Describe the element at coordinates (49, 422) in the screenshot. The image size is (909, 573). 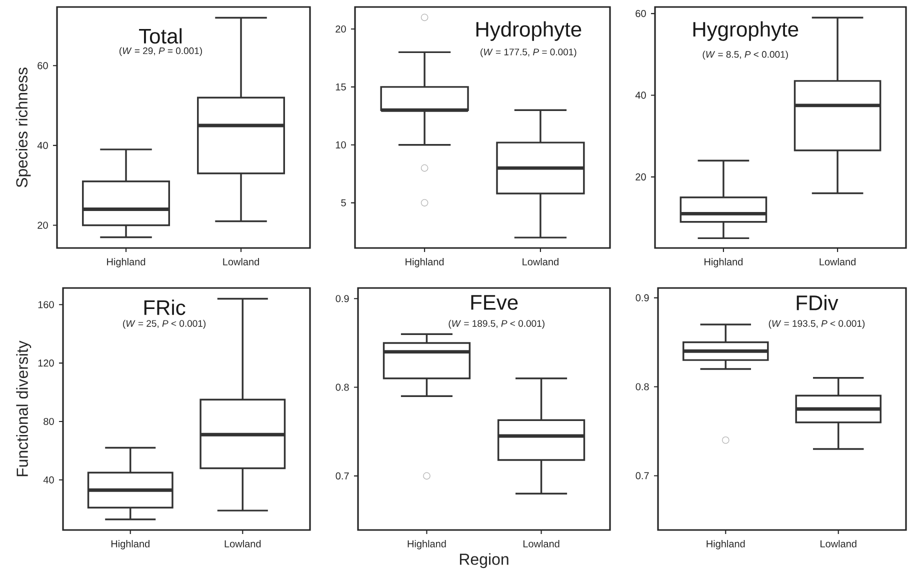
I see `y-tick-label: 80` at that location.